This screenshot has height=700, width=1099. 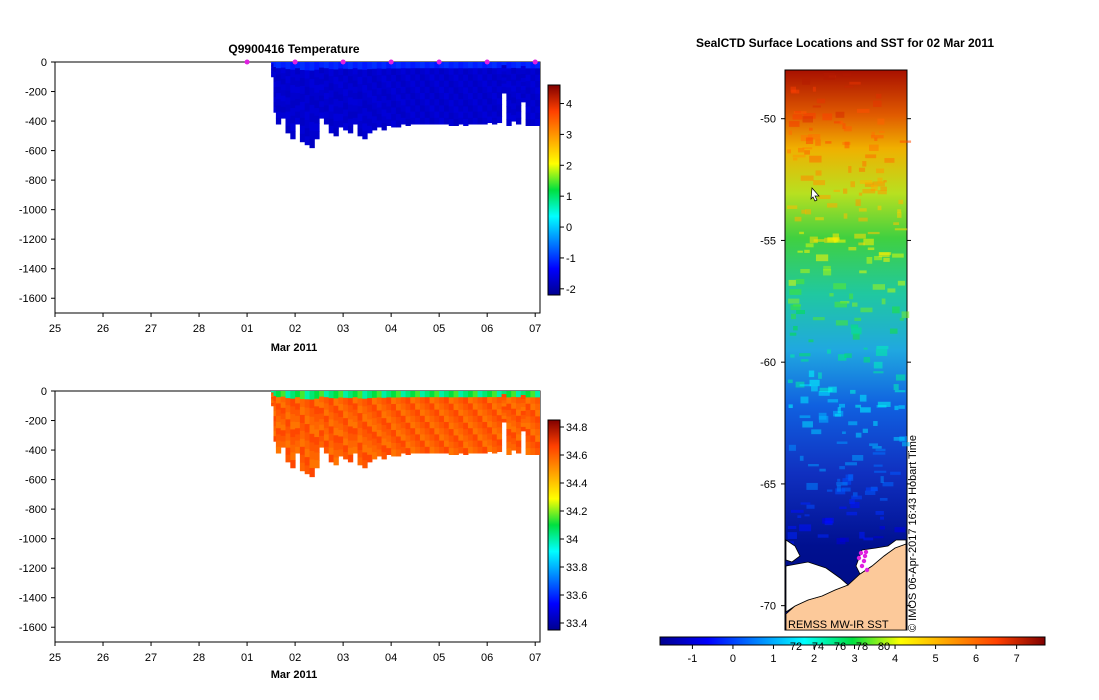 What do you see at coordinates (576, 568) in the screenshot?
I see `colorbar-tick-label: 33.8` at bounding box center [576, 568].